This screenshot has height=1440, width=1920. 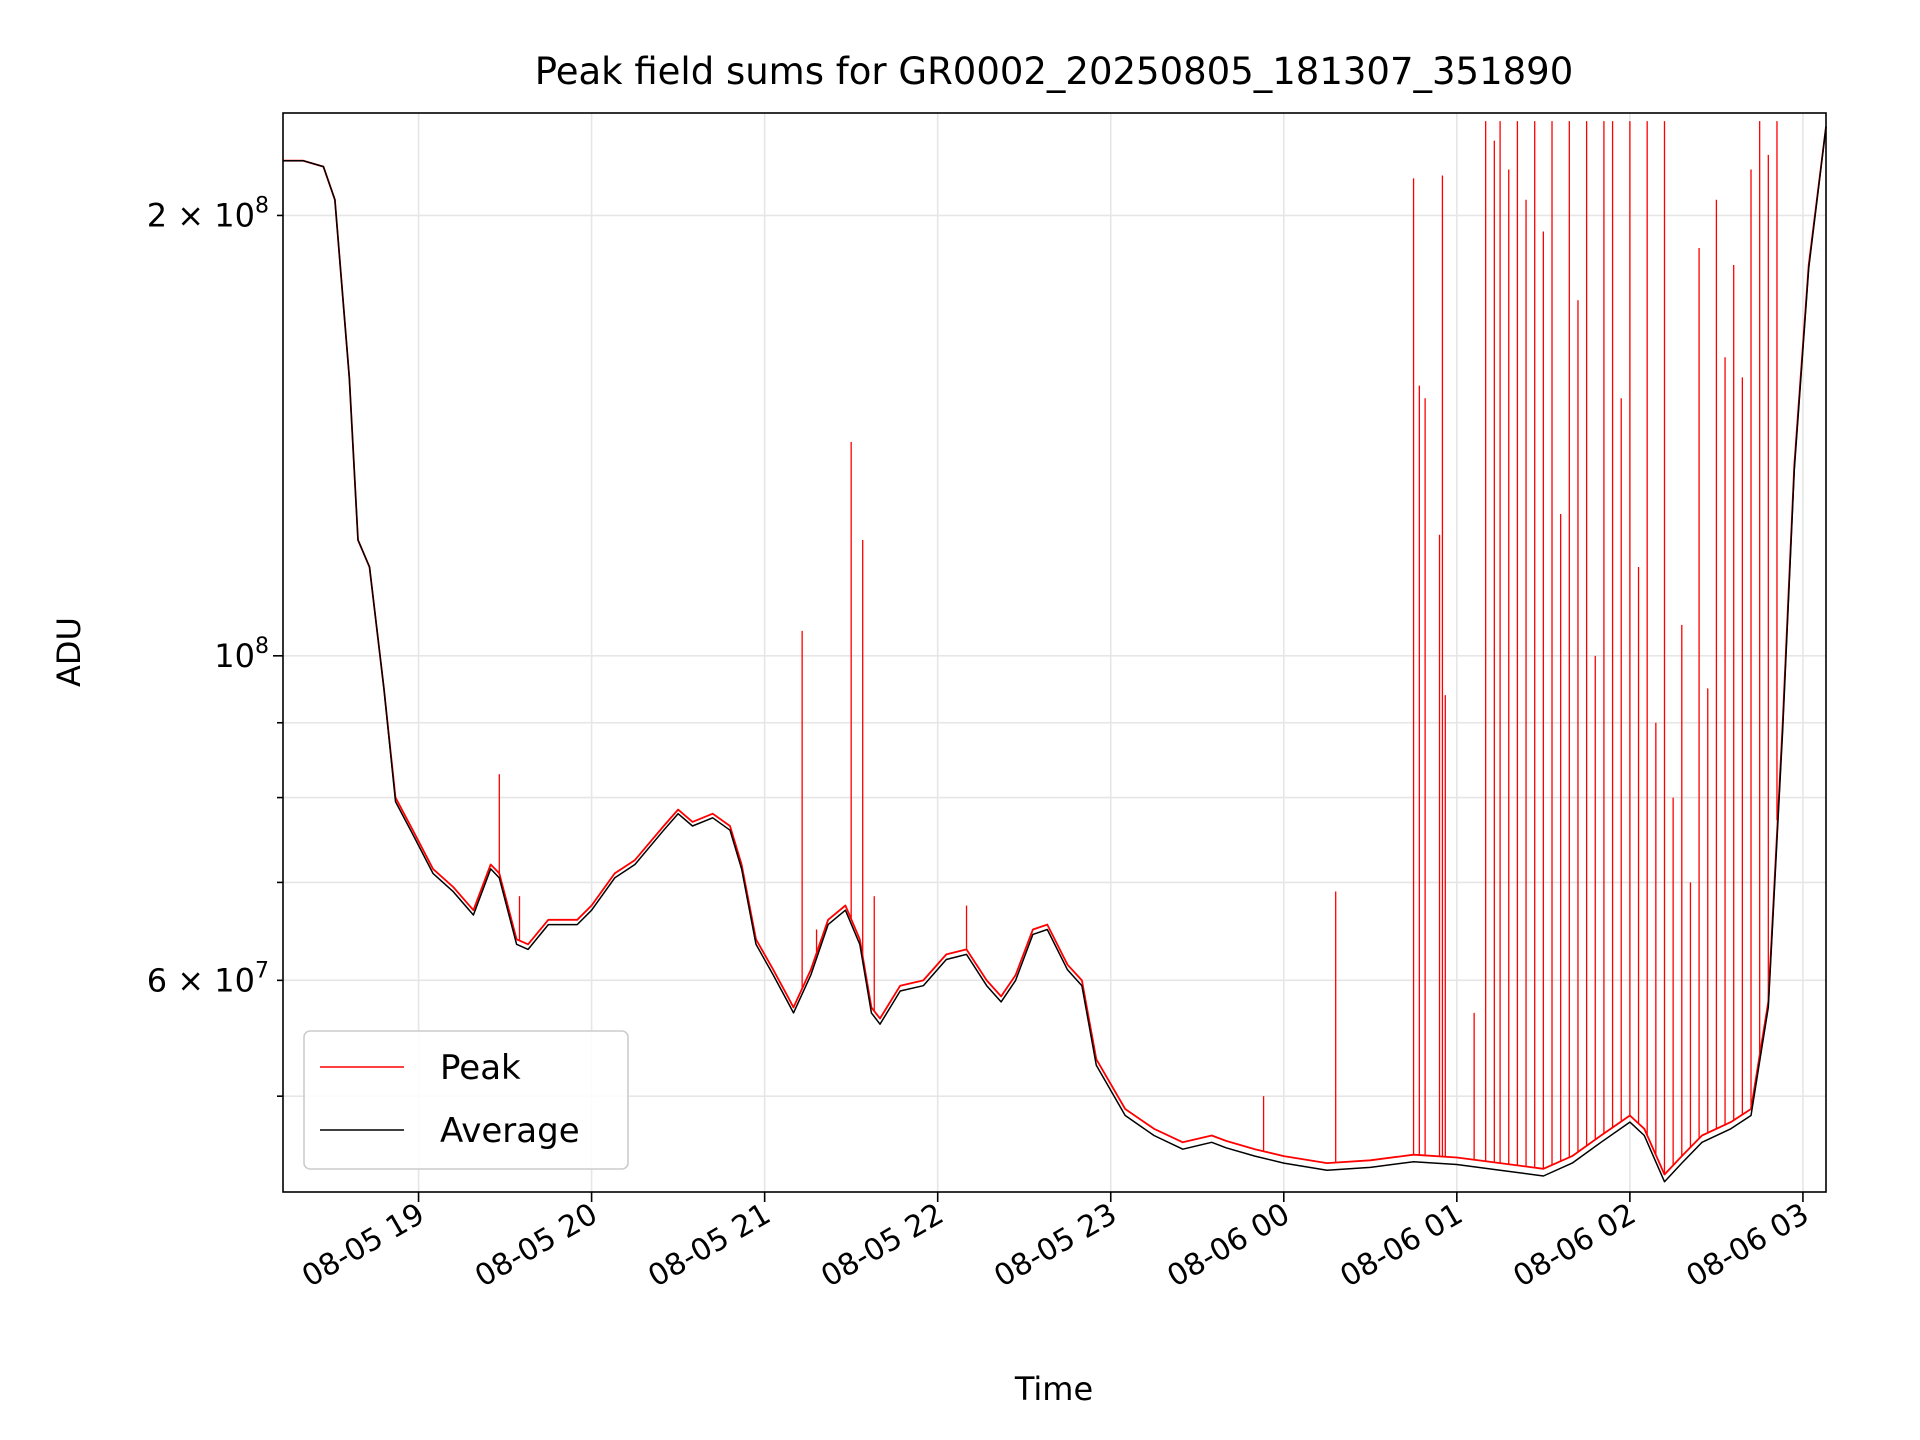 I want to click on legend-label-average: Average, so click(x=510, y=1131).